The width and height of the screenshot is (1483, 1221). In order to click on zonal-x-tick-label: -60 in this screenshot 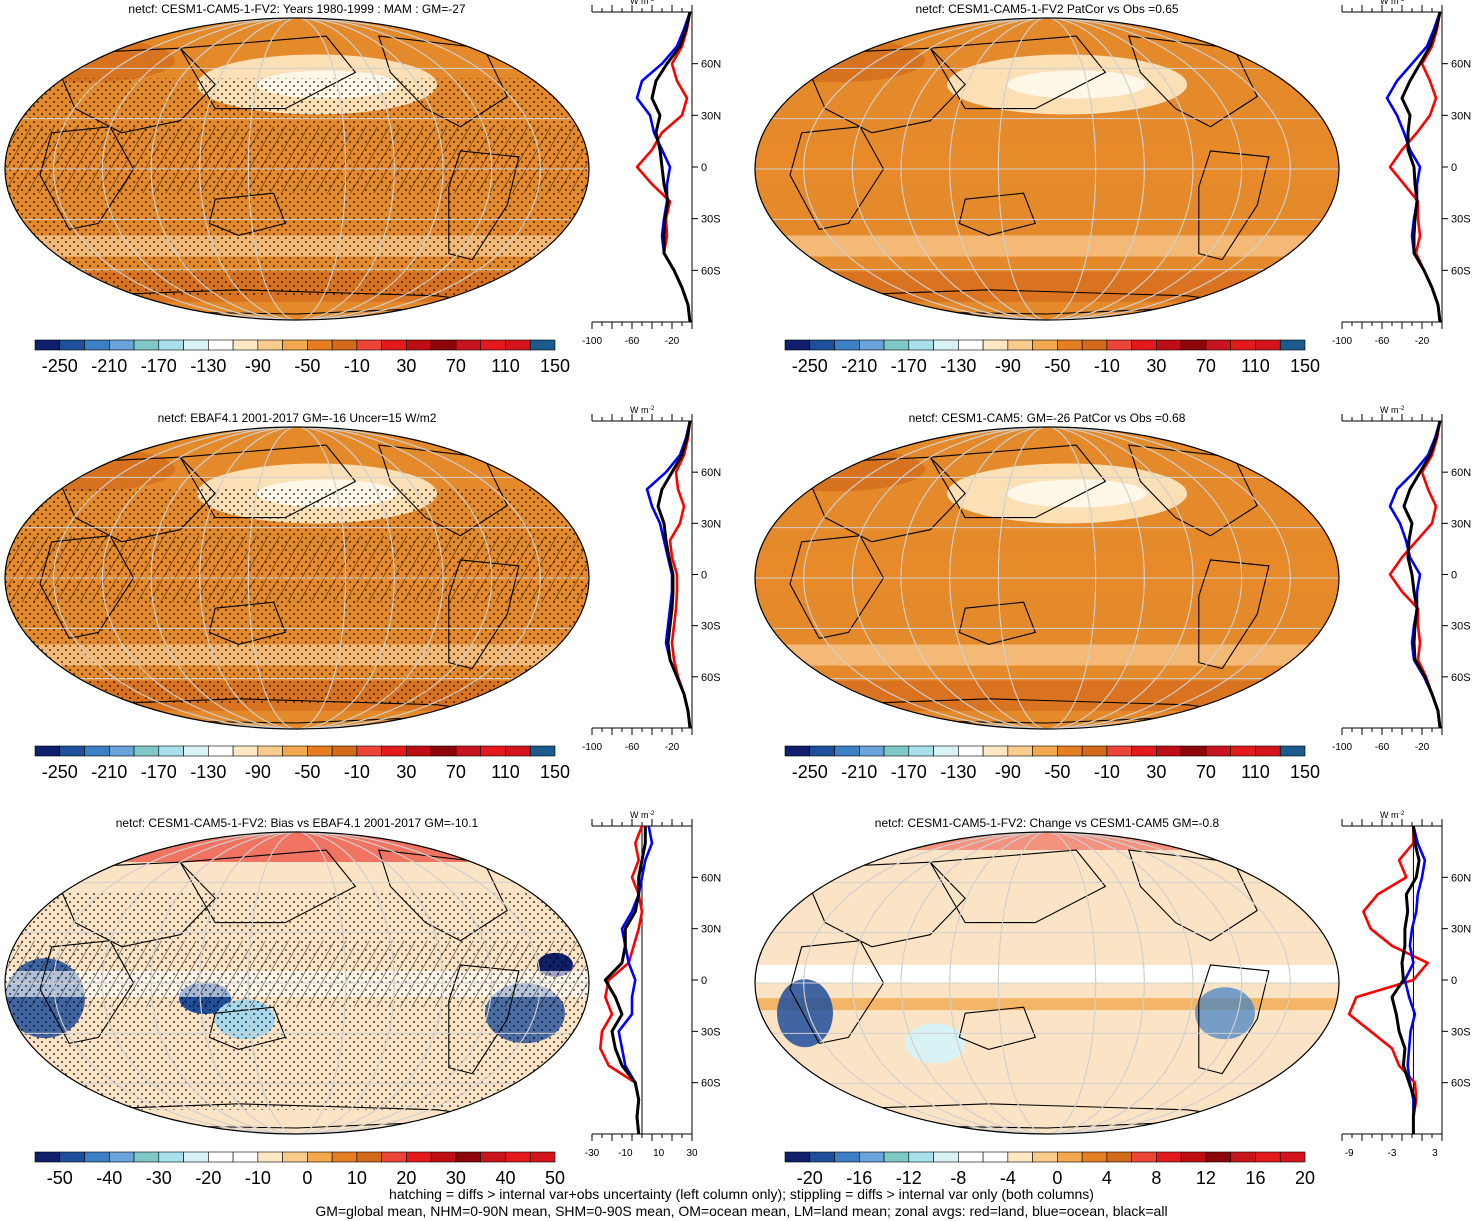, I will do `click(632, 747)`.